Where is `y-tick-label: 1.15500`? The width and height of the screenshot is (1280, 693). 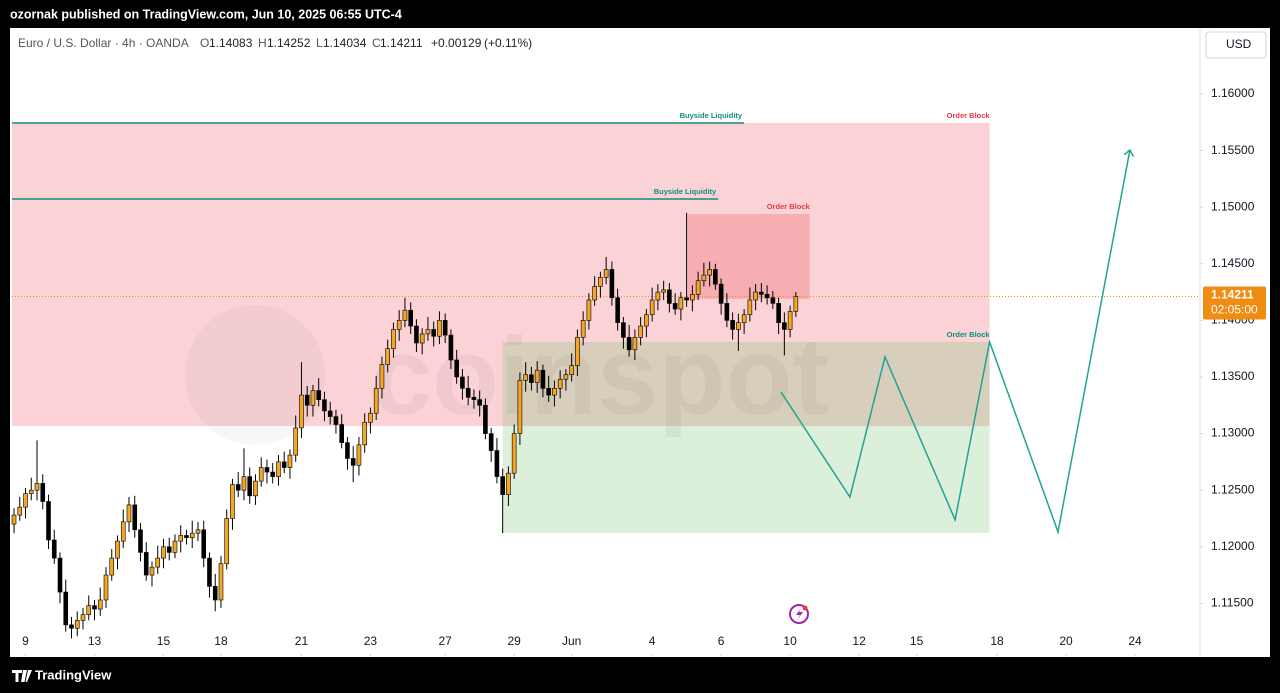 y-tick-label: 1.15500 is located at coordinates (1233, 150).